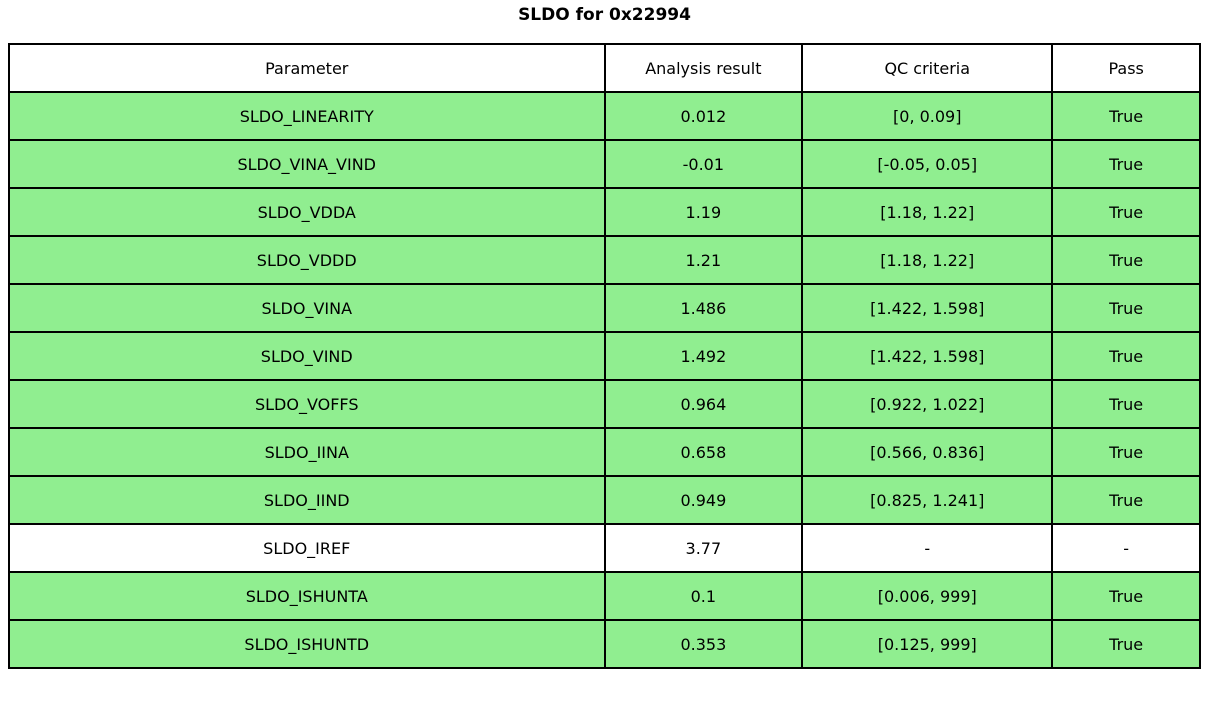  What do you see at coordinates (307, 452) in the screenshot?
I see `cell-parameter: SLDO_IINA` at bounding box center [307, 452].